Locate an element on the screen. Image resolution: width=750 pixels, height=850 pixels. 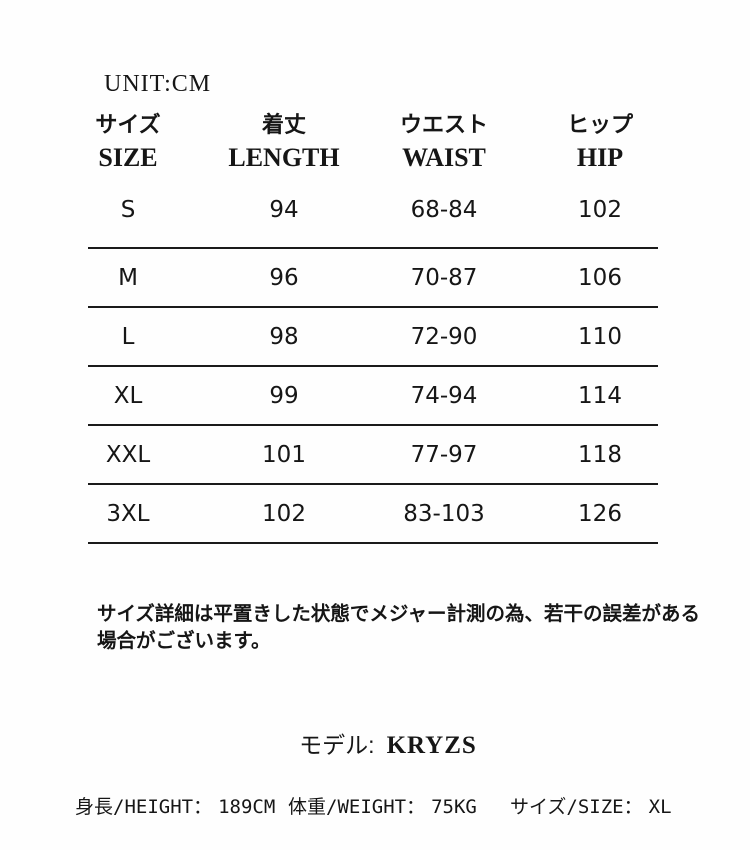
length-cell: 96 is located at coordinates (284, 277).